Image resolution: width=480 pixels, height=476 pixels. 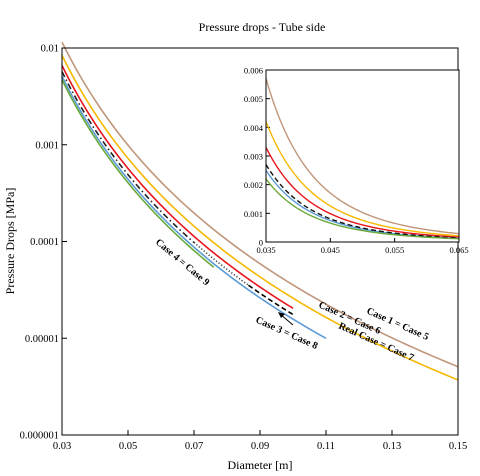 What do you see at coordinates (362, 209) in the screenshot?
I see `series-line-i7` at bounding box center [362, 209].